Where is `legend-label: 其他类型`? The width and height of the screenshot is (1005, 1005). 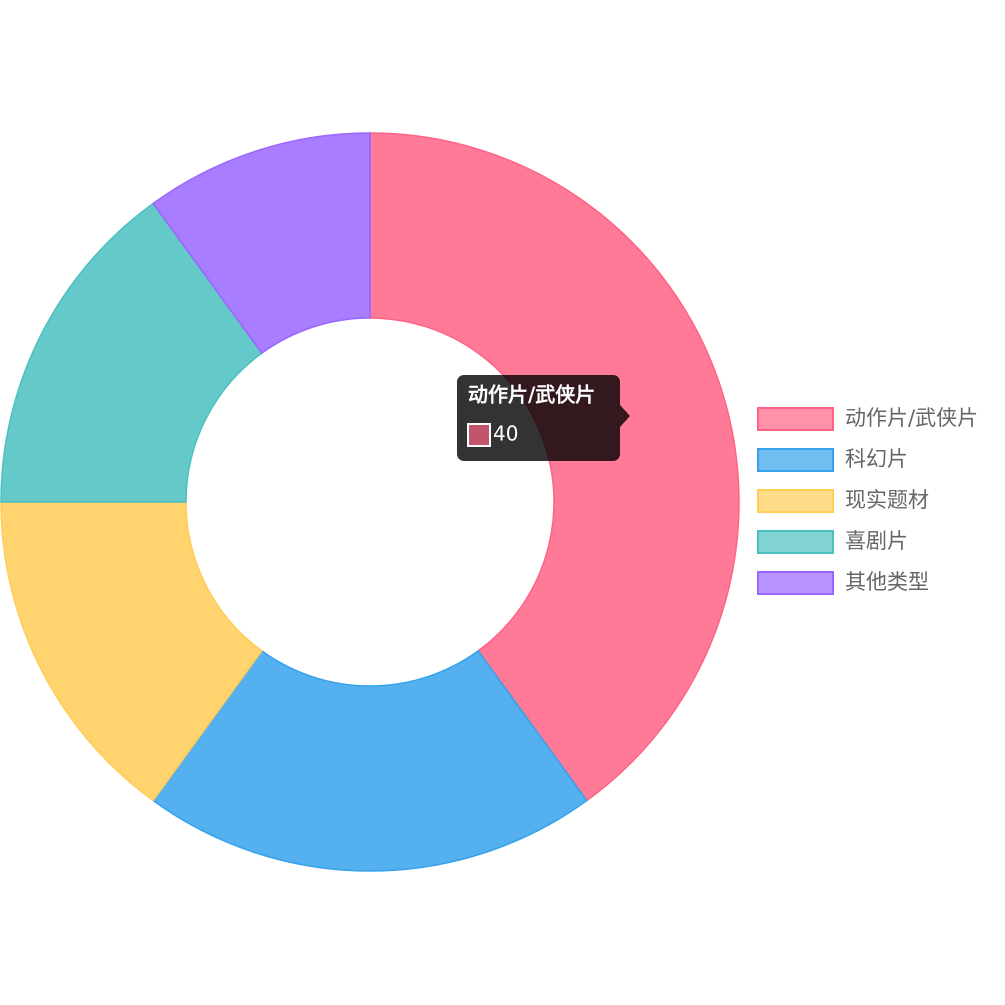
legend-label: 其他类型 is located at coordinates (887, 582).